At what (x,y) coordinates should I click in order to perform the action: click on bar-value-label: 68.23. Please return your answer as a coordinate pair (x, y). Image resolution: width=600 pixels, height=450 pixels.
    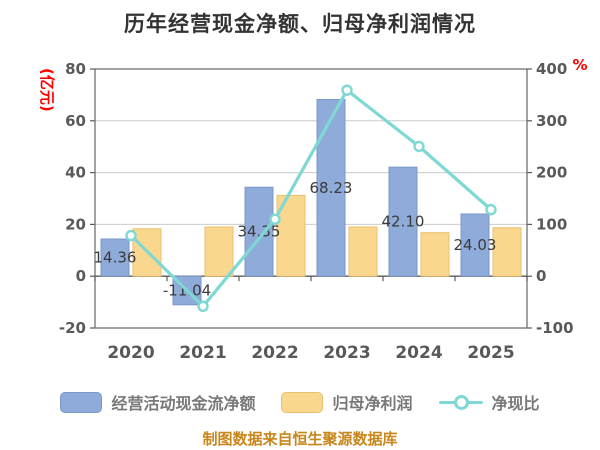
    Looking at the image, I should click on (331, 188).